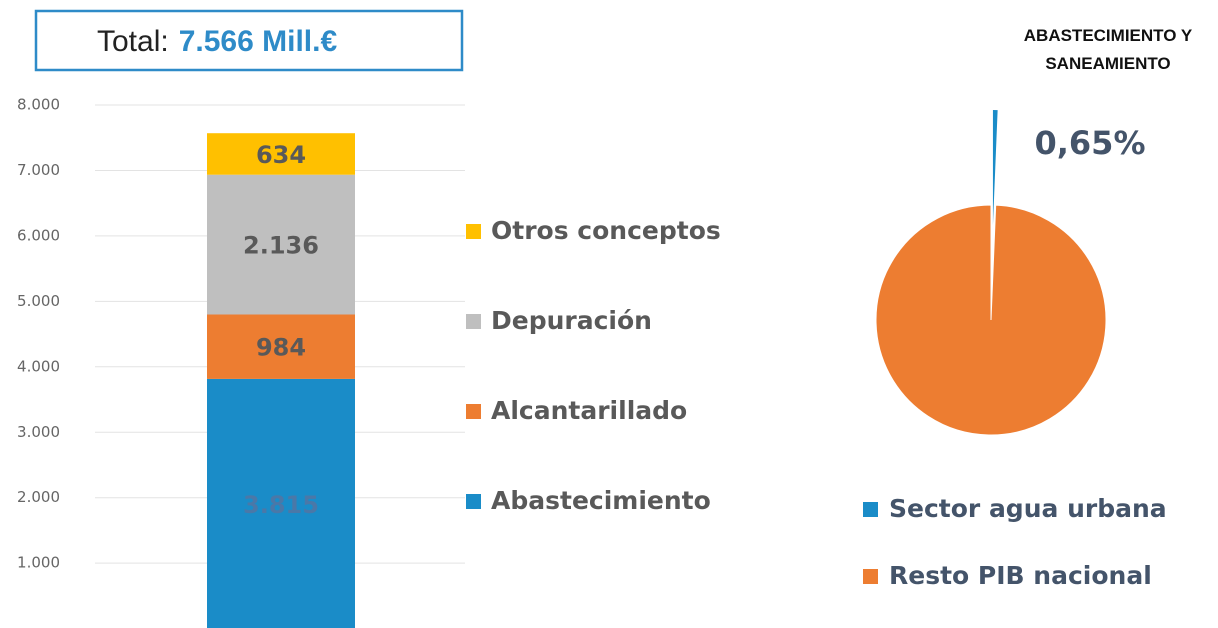 Image resolution: width=1218 pixels, height=628 pixels. Describe the element at coordinates (38, 497) in the screenshot. I see `y-tick-label: 2.000` at that location.